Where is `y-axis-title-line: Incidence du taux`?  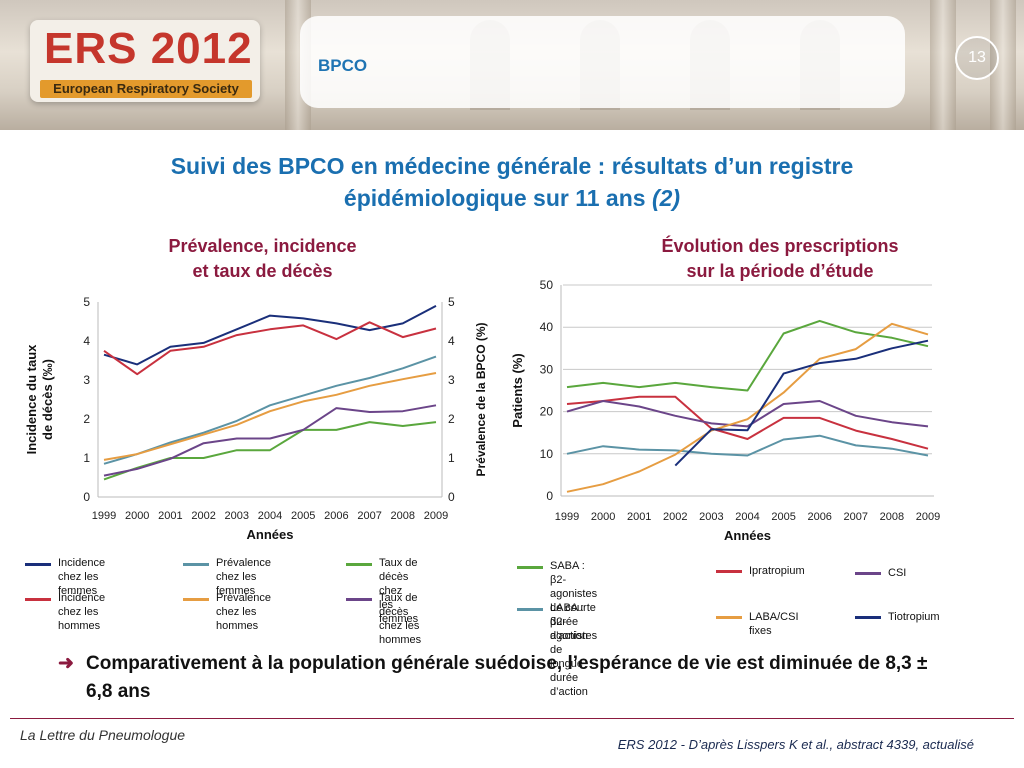 y-axis-title-line: Incidence du taux is located at coordinates (31, 399).